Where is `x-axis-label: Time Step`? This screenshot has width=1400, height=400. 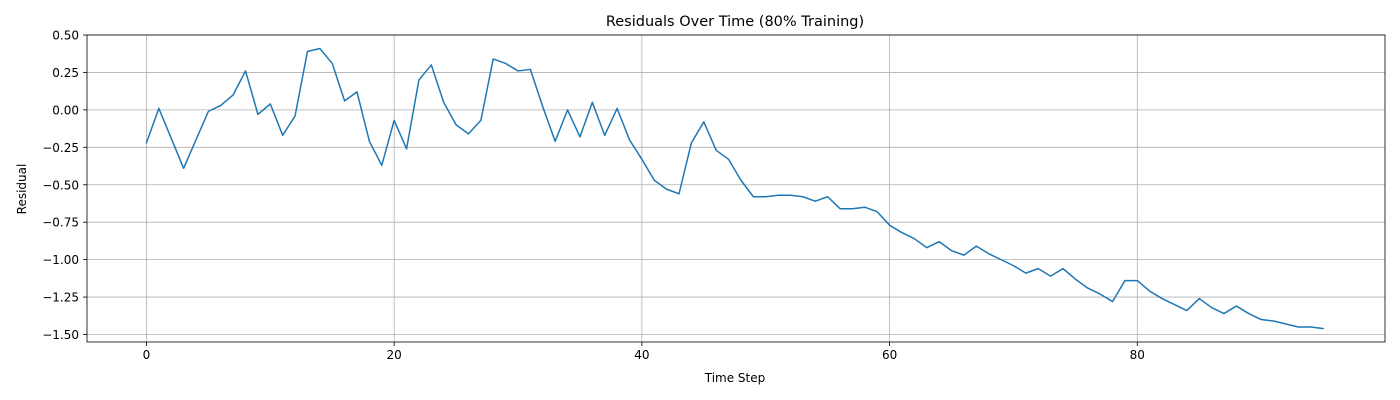
x-axis-label: Time Step is located at coordinates (735, 378).